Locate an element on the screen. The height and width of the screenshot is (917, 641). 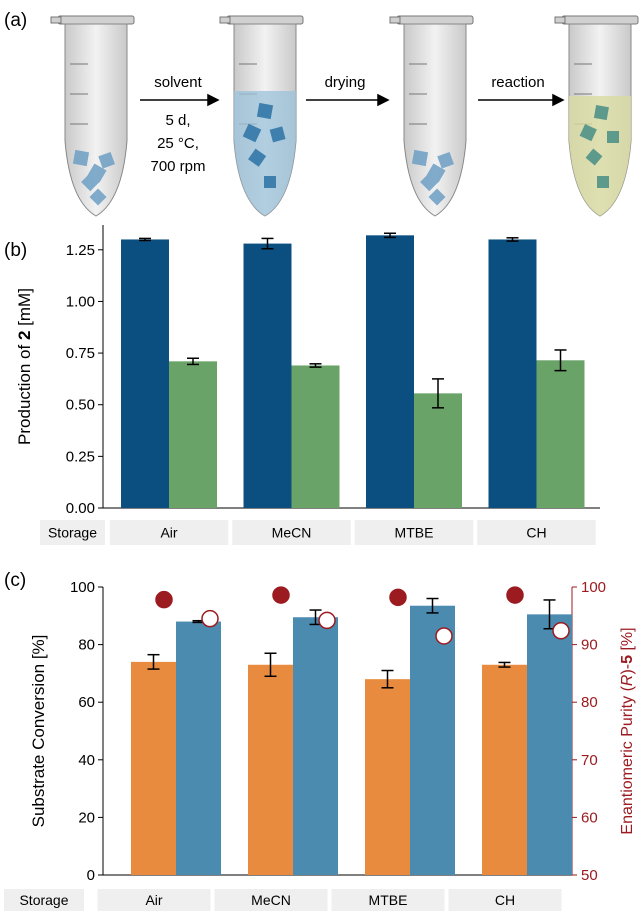
y-tick-label: 0.75 is located at coordinates (80, 353).